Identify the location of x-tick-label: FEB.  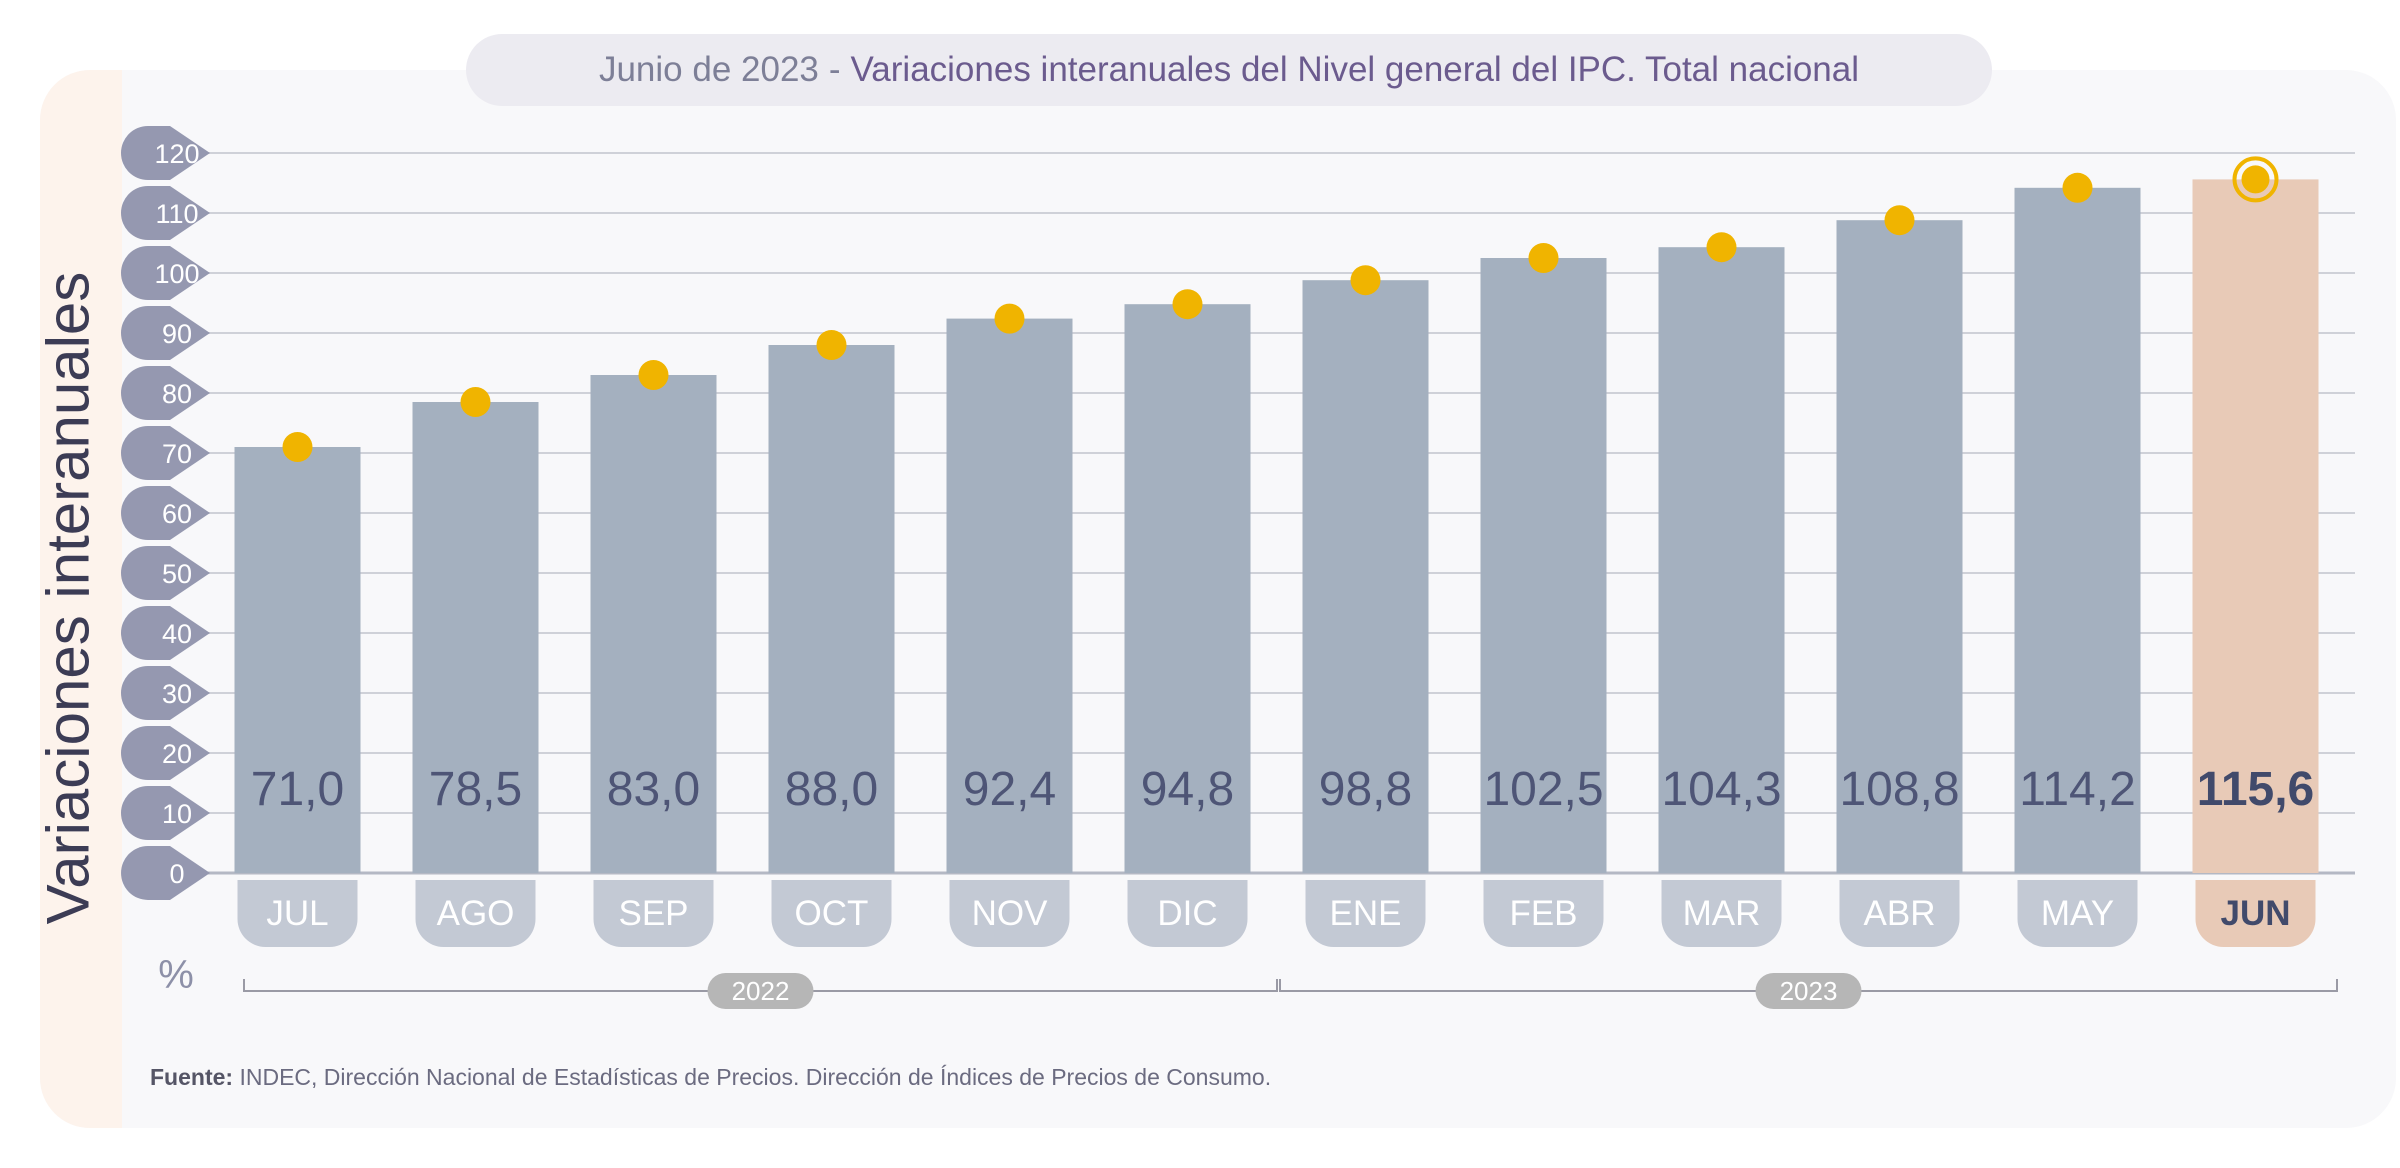
(1543, 913).